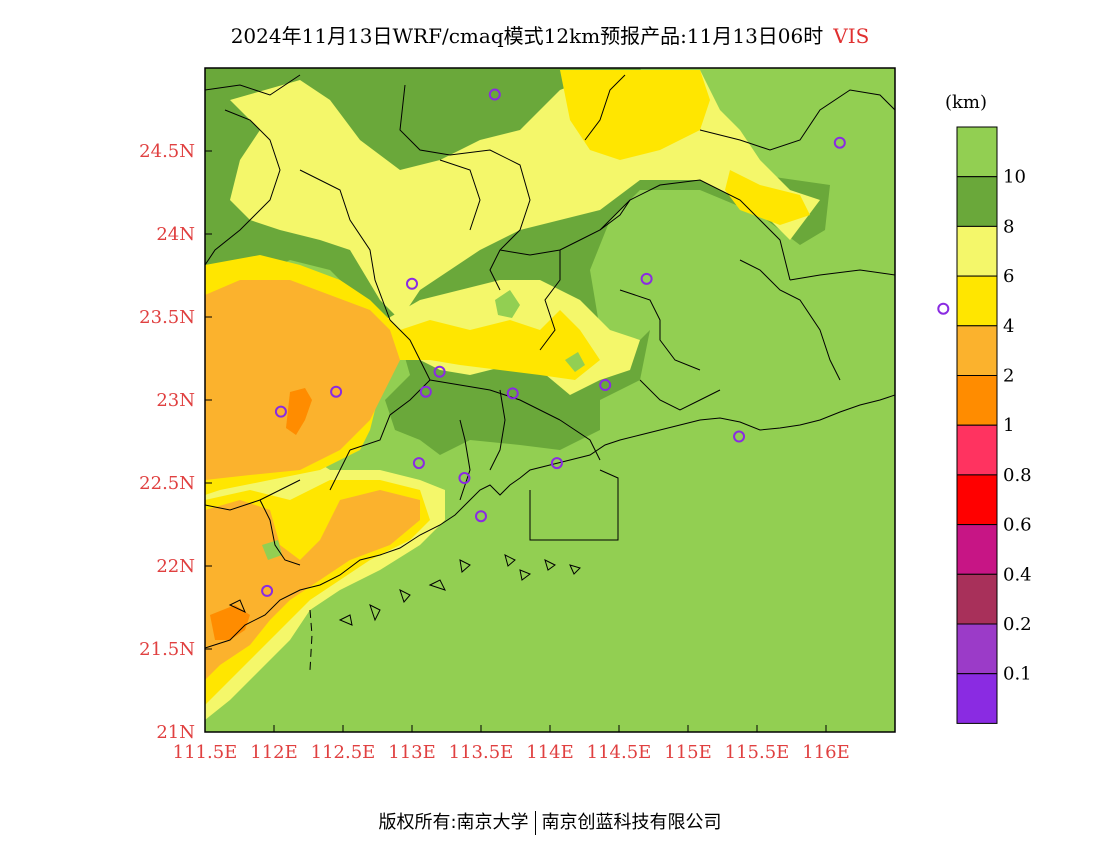  What do you see at coordinates (175, 400) in the screenshot?
I see `lat-tick-label: 23N` at bounding box center [175, 400].